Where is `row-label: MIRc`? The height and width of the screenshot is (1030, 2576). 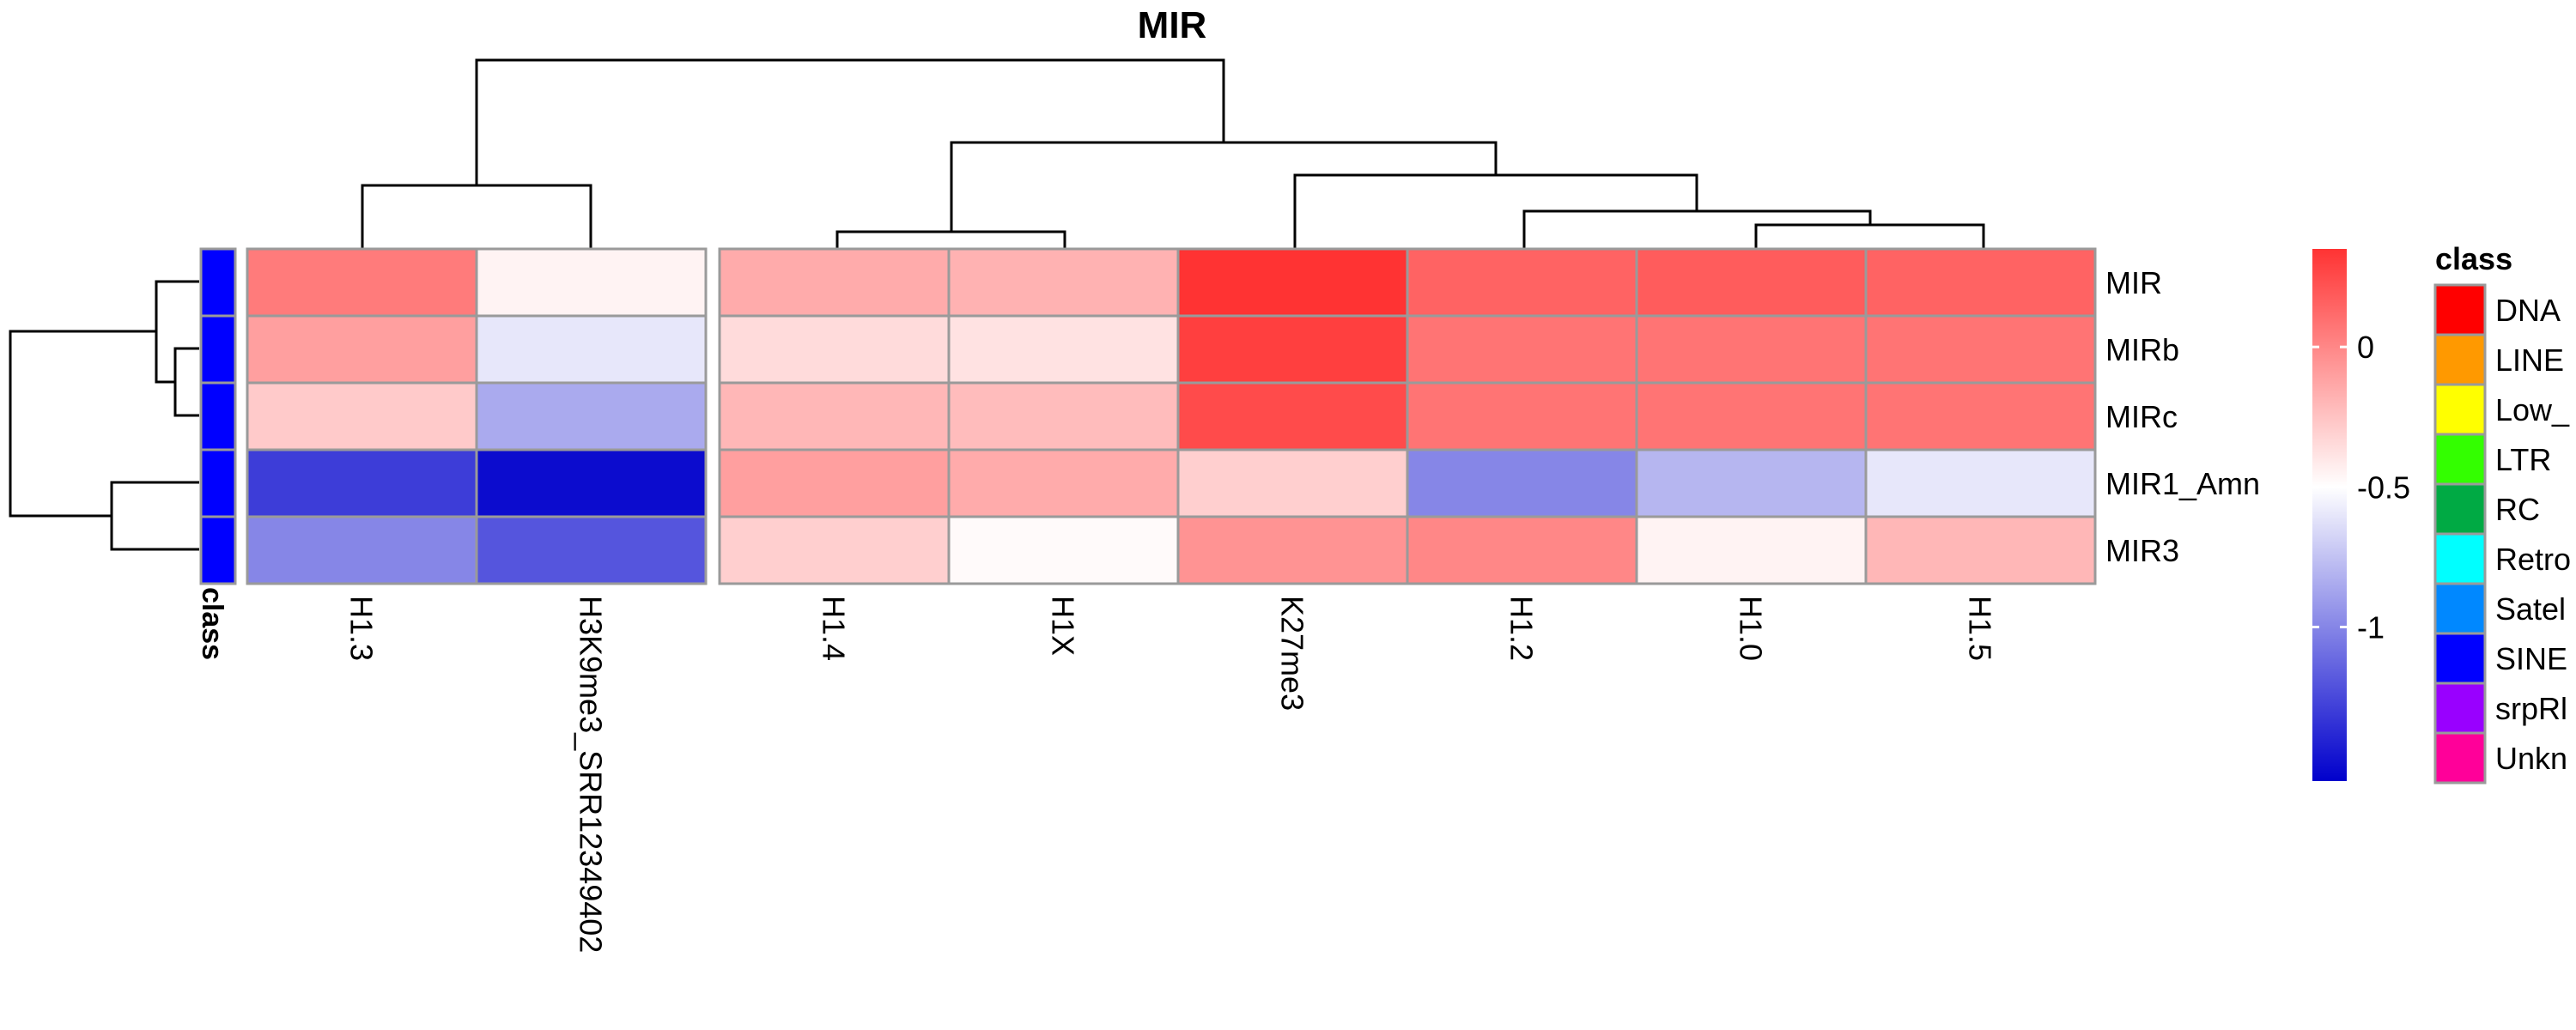 row-label: MIRc is located at coordinates (2141, 416).